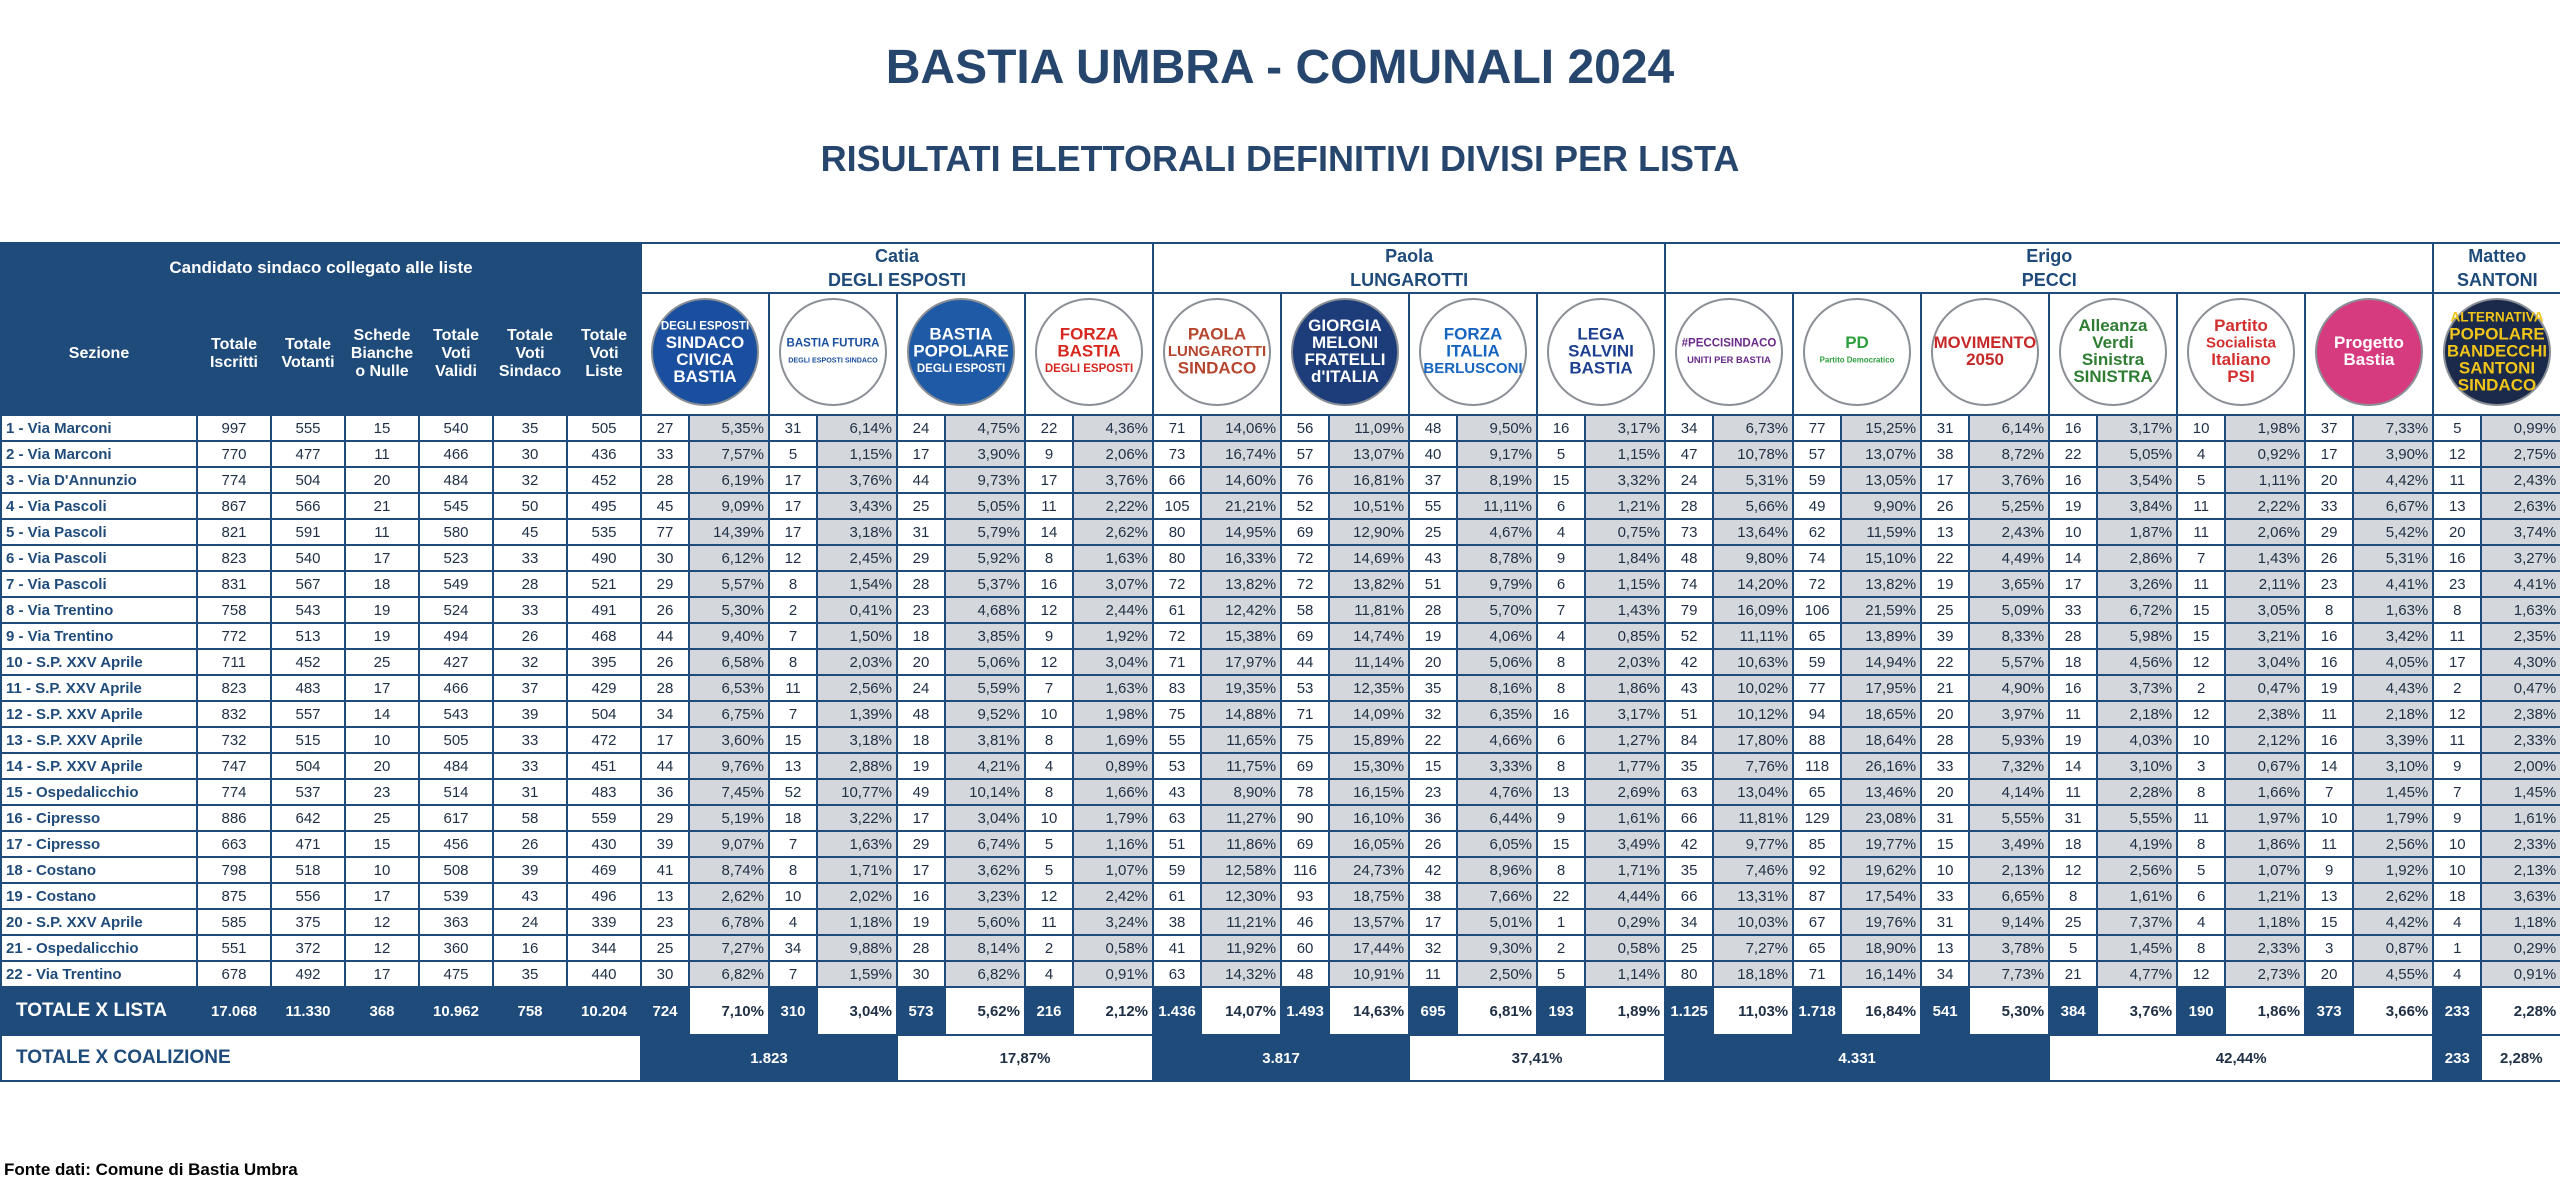 This screenshot has width=2560, height=1188. What do you see at coordinates (1881, 662) in the screenshot?
I see `cell: 14,94%` at bounding box center [1881, 662].